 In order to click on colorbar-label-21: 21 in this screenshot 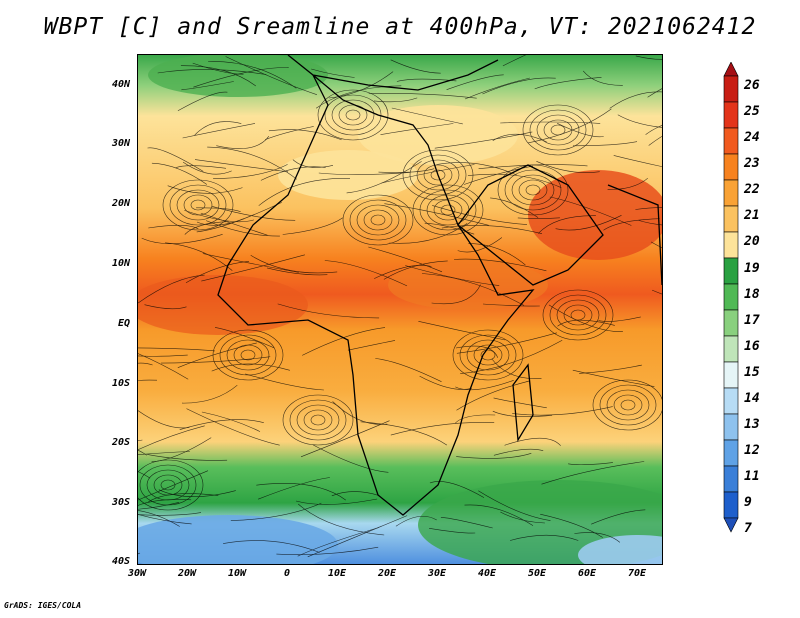, I will do `click(752, 215)`.